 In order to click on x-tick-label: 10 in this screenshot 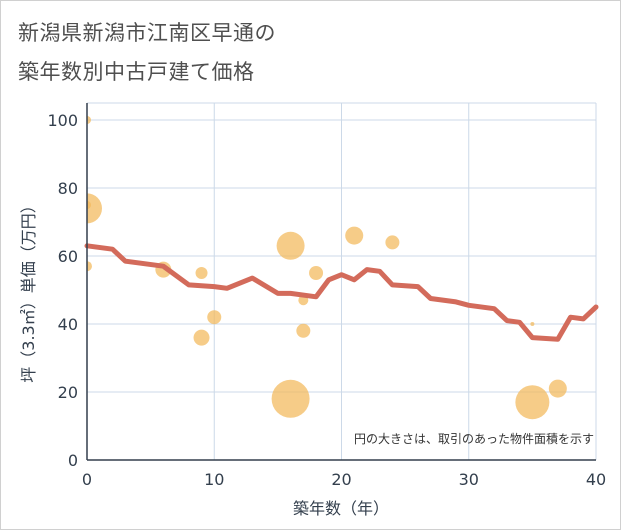, I will do `click(214, 479)`.